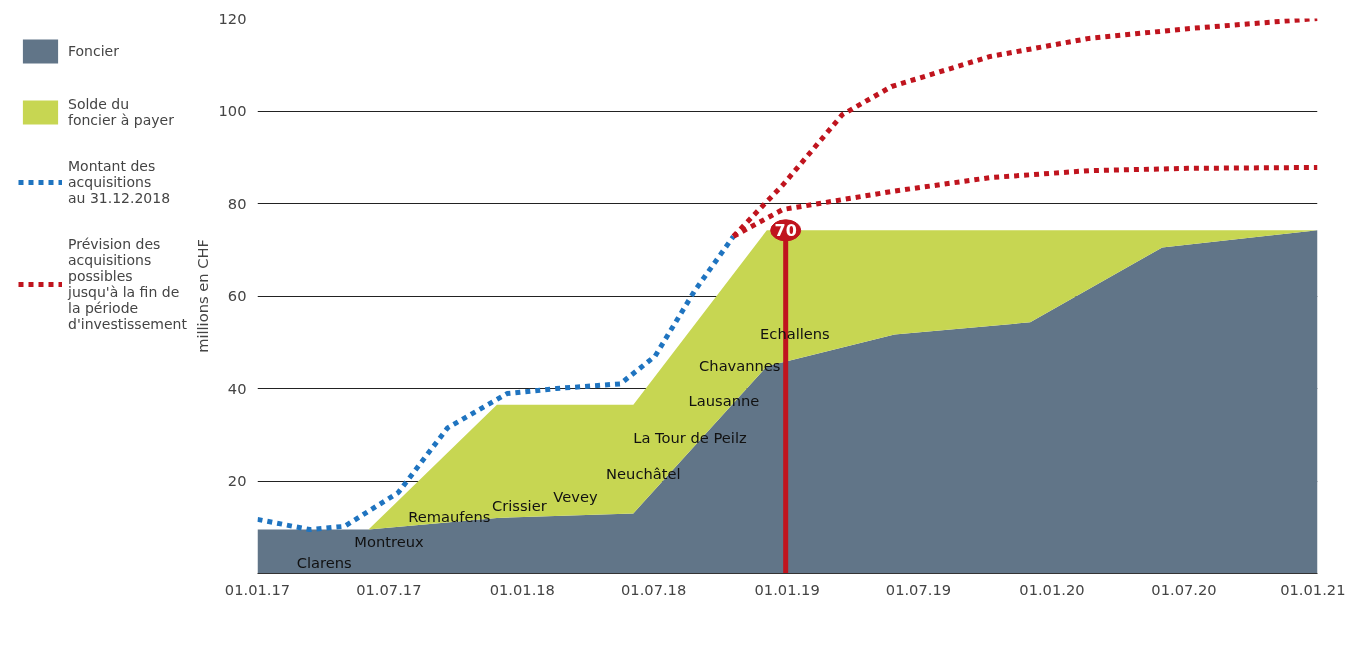  Describe the element at coordinates (389, 541) in the screenshot. I see `annotation: Montreux` at that location.